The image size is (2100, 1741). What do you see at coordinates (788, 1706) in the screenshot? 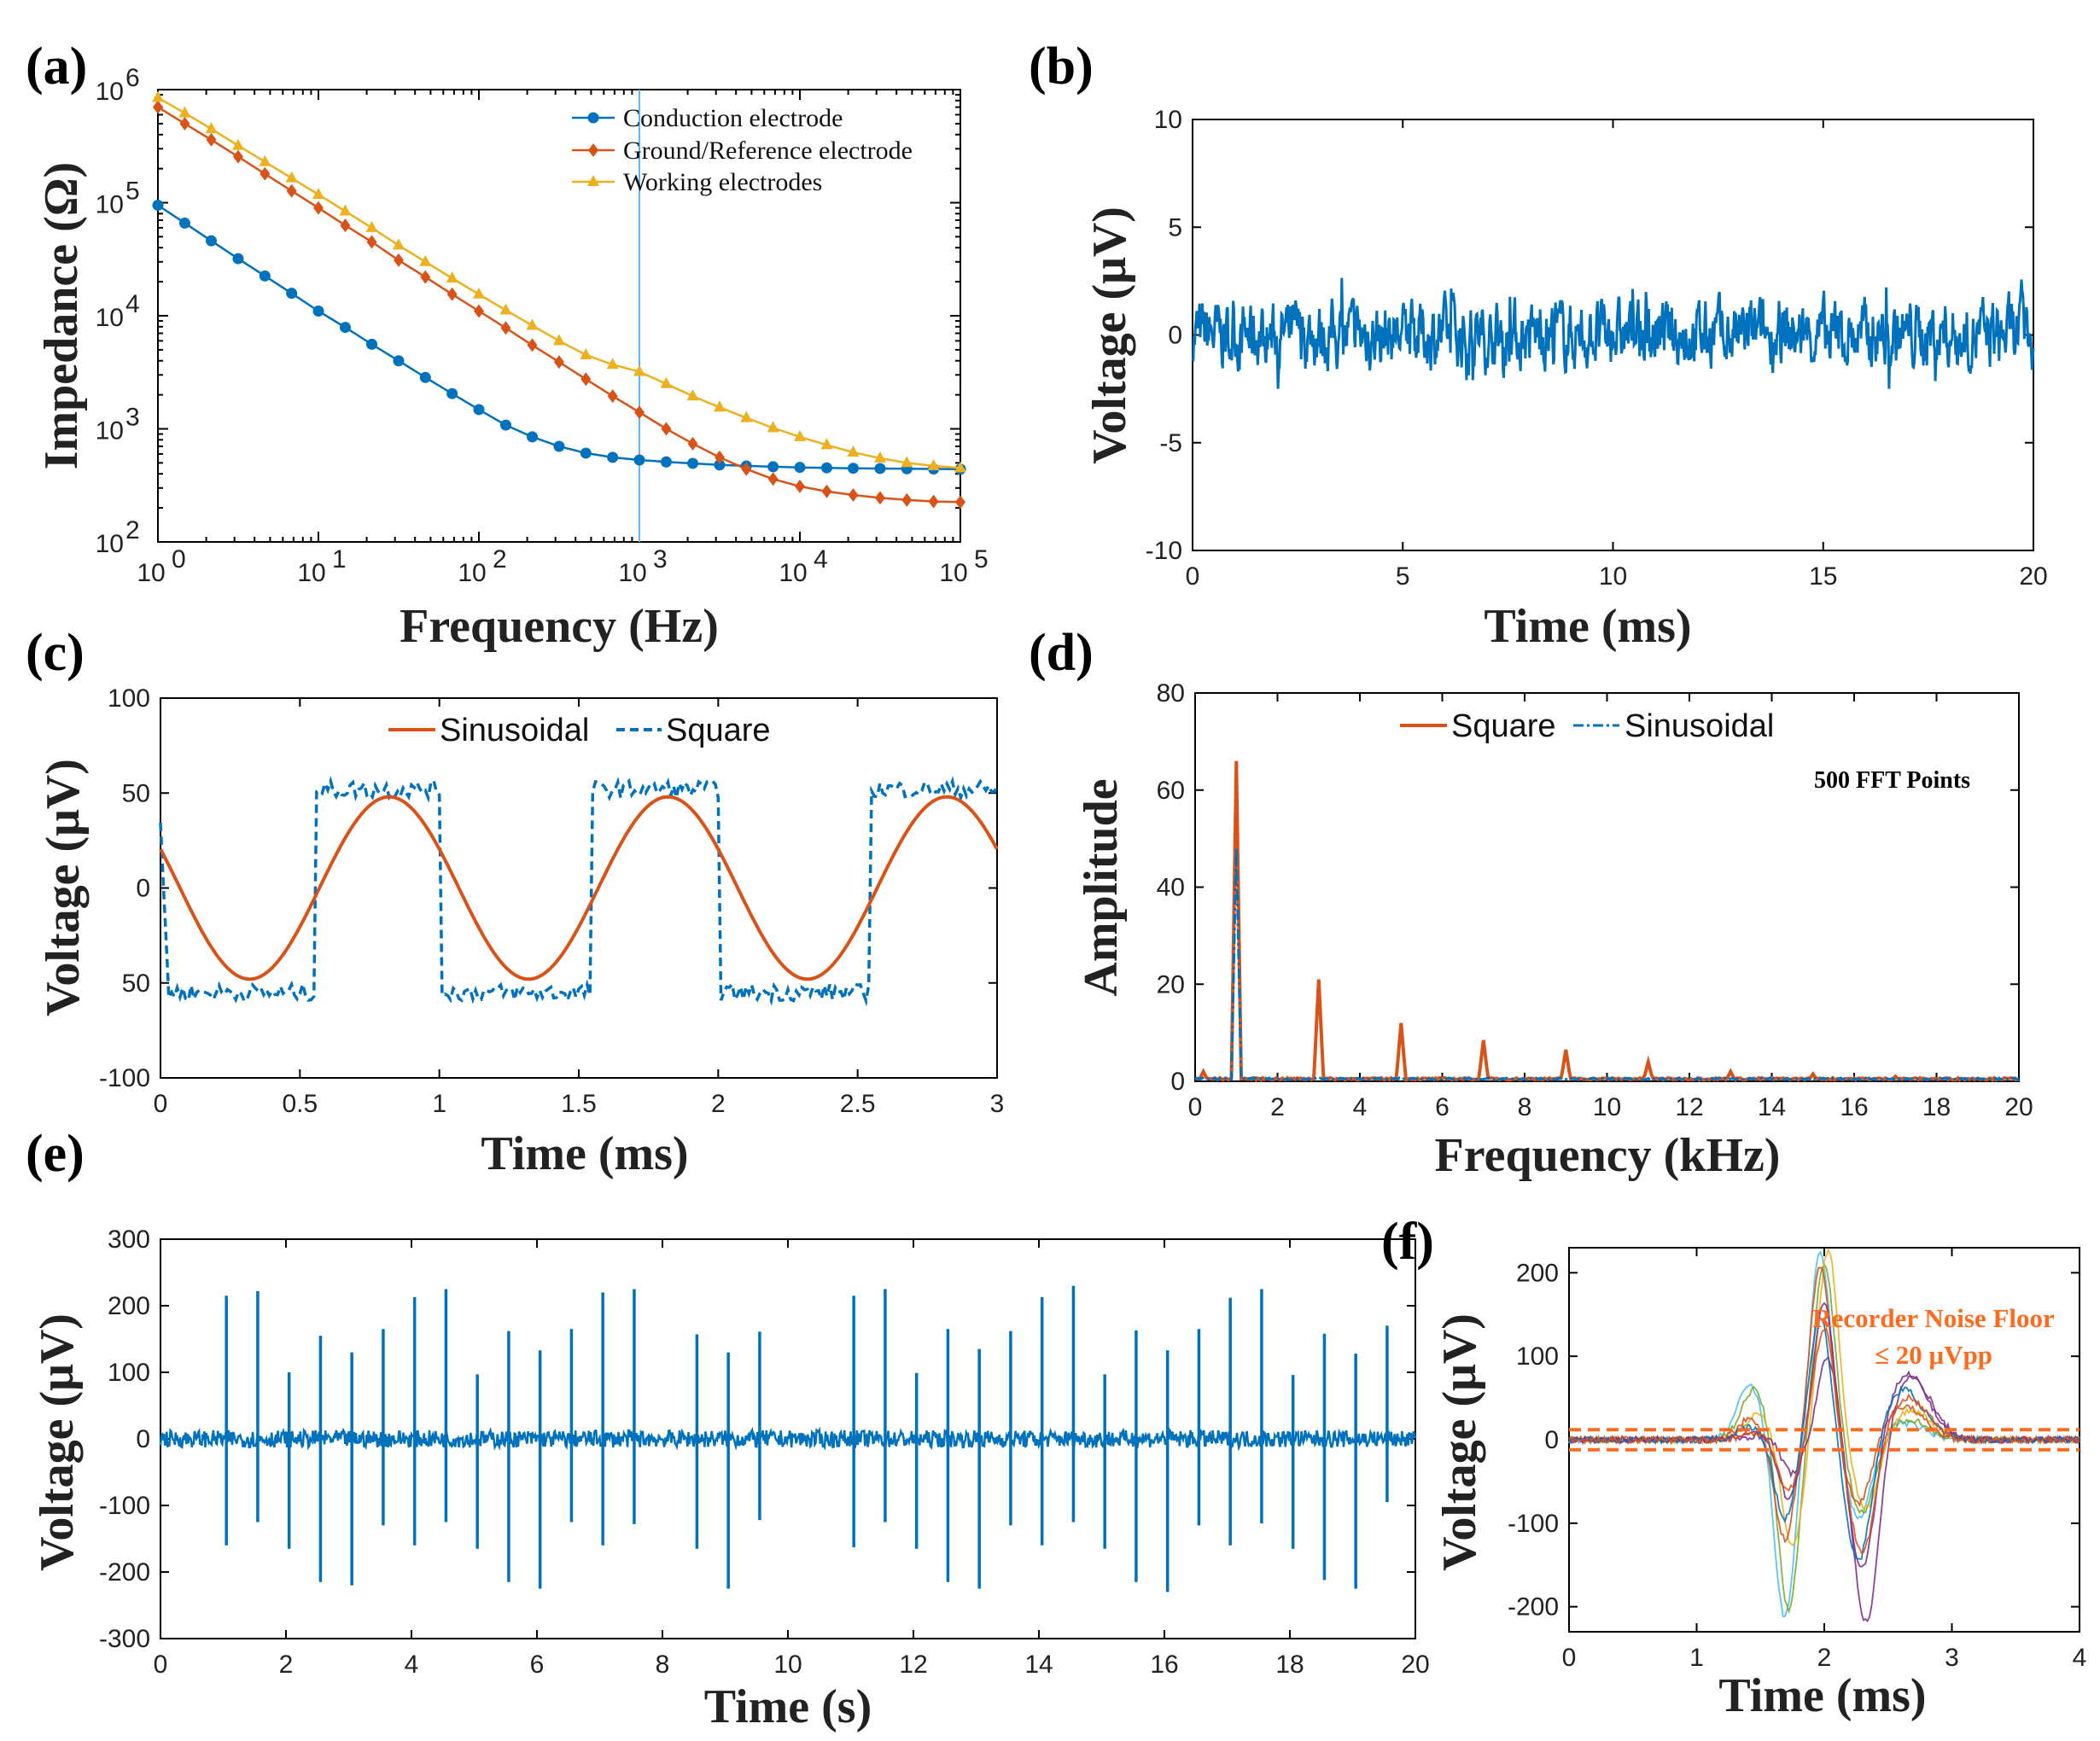
I see `panel-e-x-label: Time (s)` at bounding box center [788, 1706].